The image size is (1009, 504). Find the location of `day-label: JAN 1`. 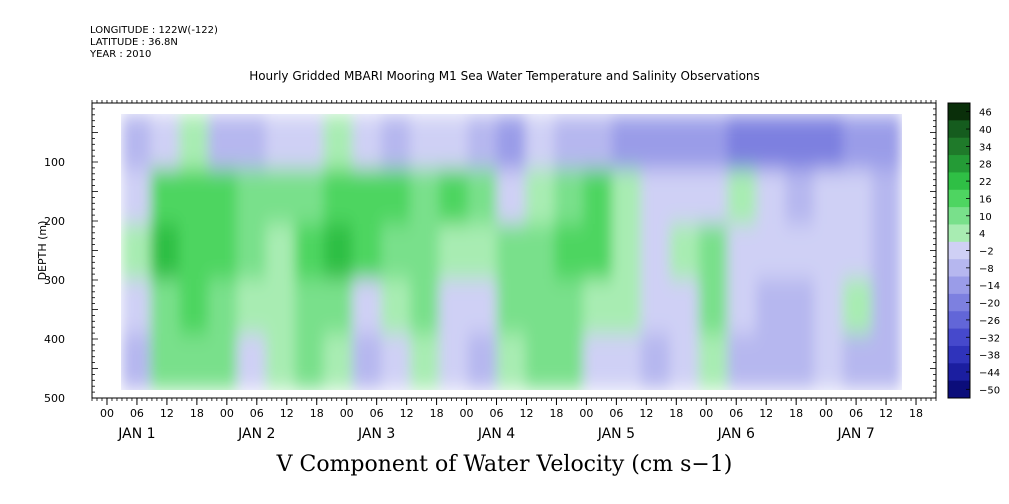

day-label: JAN 1 is located at coordinates (136, 434).